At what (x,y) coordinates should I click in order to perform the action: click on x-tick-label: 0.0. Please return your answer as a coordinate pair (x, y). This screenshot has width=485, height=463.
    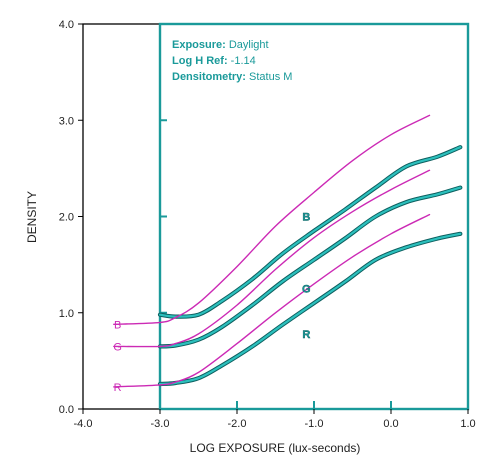
    Looking at the image, I should click on (390, 424).